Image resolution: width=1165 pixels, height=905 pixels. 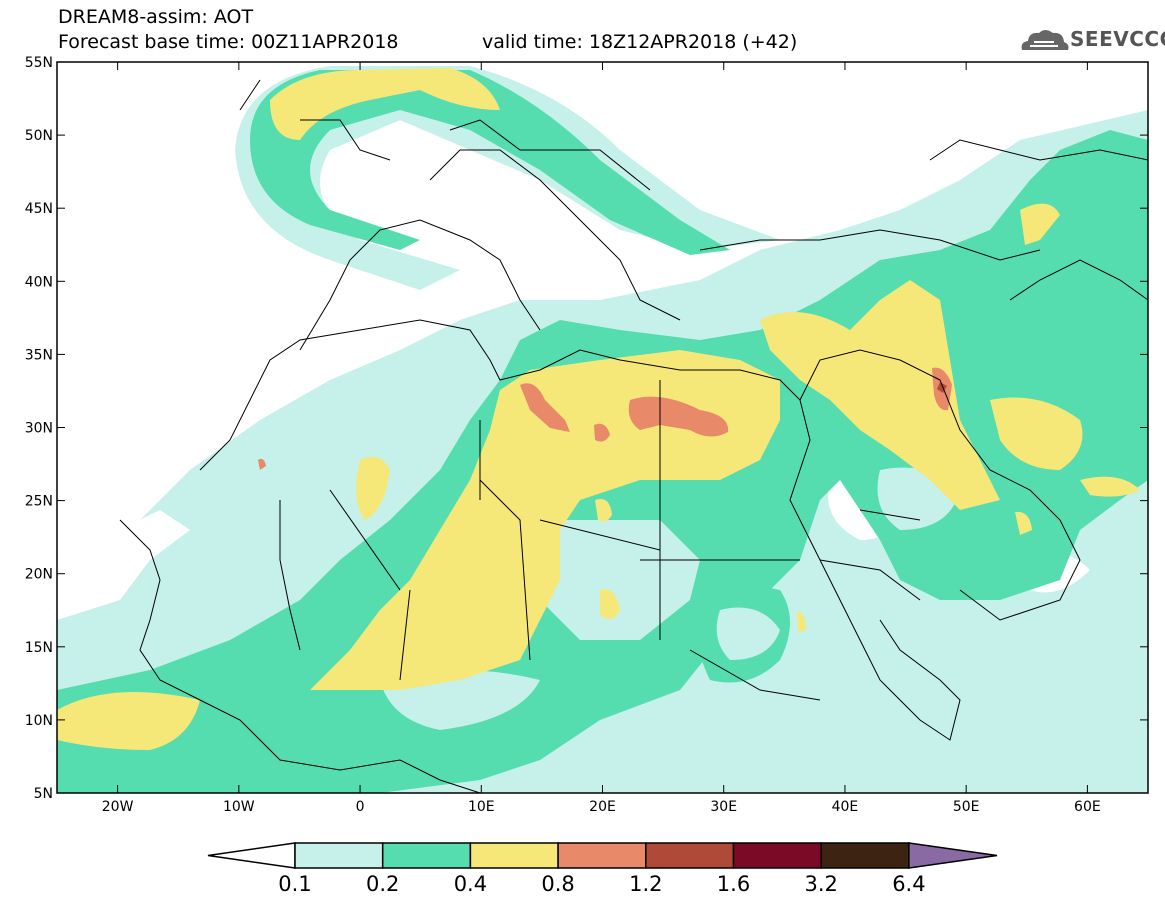 I want to click on lon-tick-label: 0, so click(x=360, y=807).